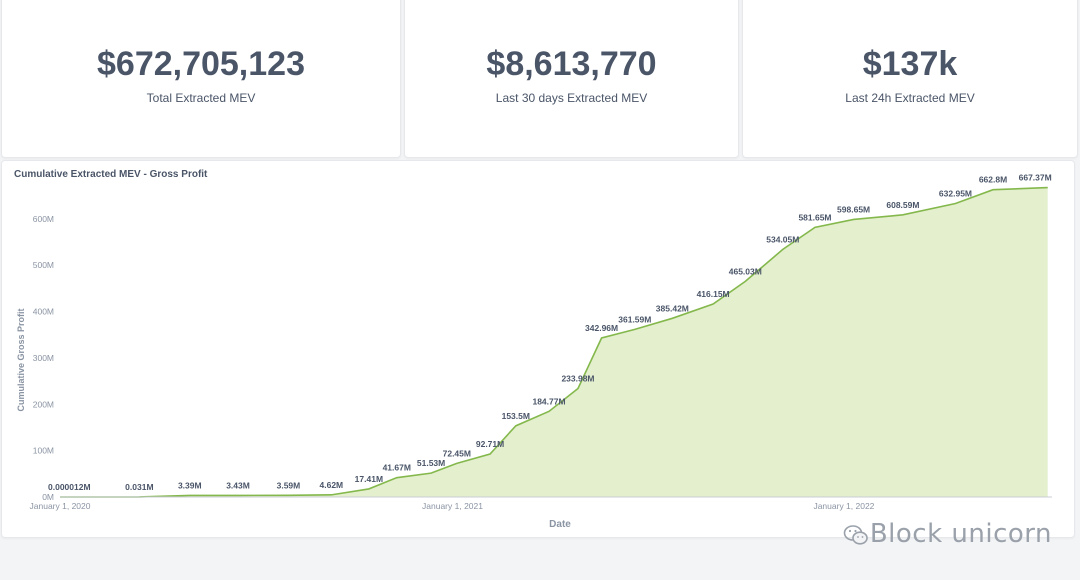 This screenshot has width=1080, height=580. What do you see at coordinates (902, 205) in the screenshot?
I see `data-label: 608.59M` at bounding box center [902, 205].